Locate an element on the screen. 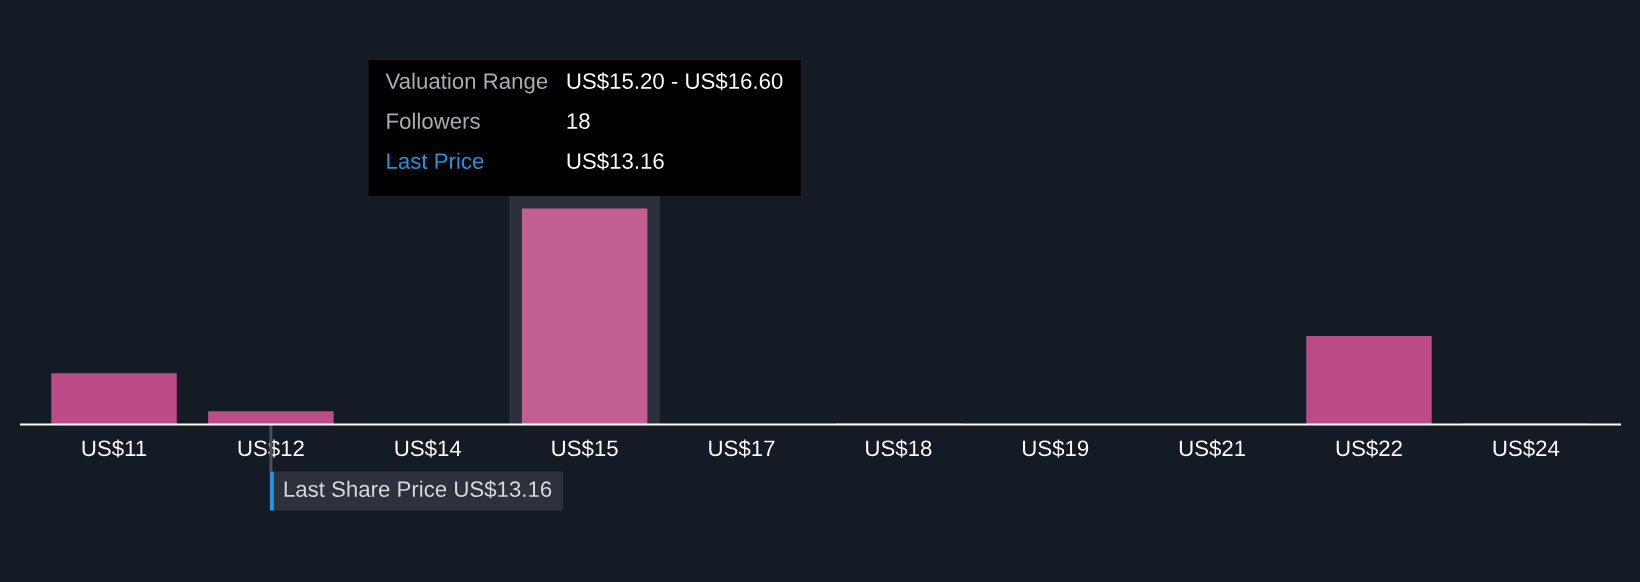  x-tick-label: US$11 is located at coordinates (114, 448).